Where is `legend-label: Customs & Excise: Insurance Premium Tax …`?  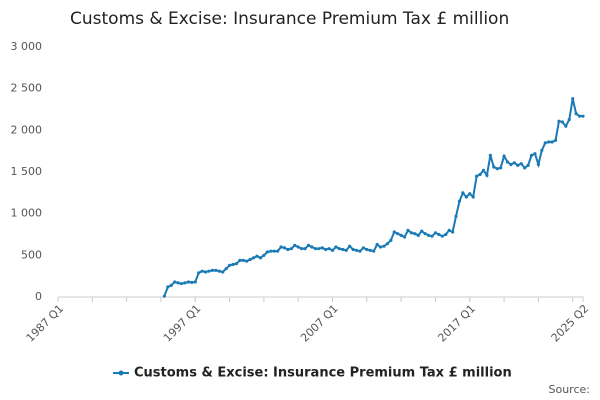
legend-label: Customs & Excise: Insurance Premium Tax … is located at coordinates (323, 373).